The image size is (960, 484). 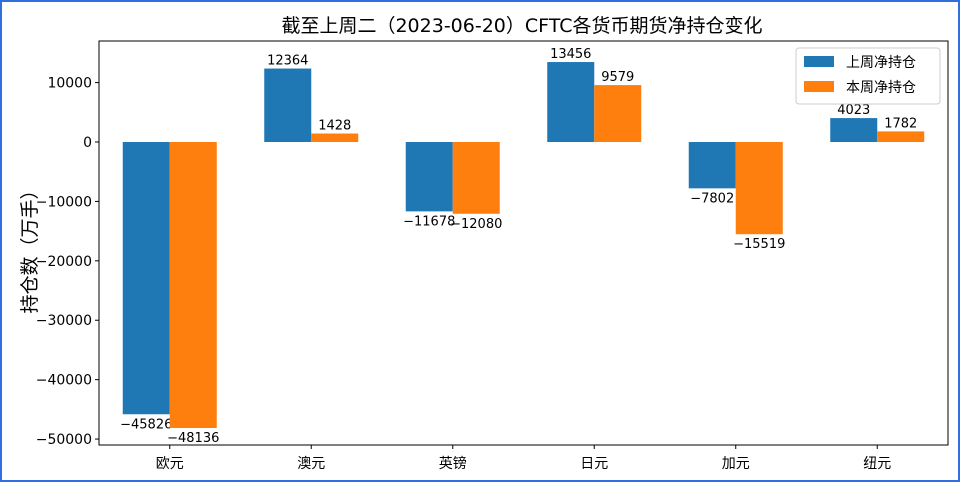 I want to click on data-label: −45826, so click(x=146, y=424).